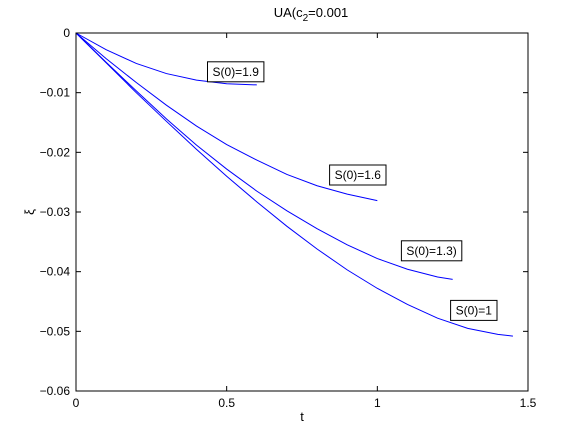  What do you see at coordinates (528, 403) in the screenshot?
I see `x-tick-label: 1.5` at bounding box center [528, 403].